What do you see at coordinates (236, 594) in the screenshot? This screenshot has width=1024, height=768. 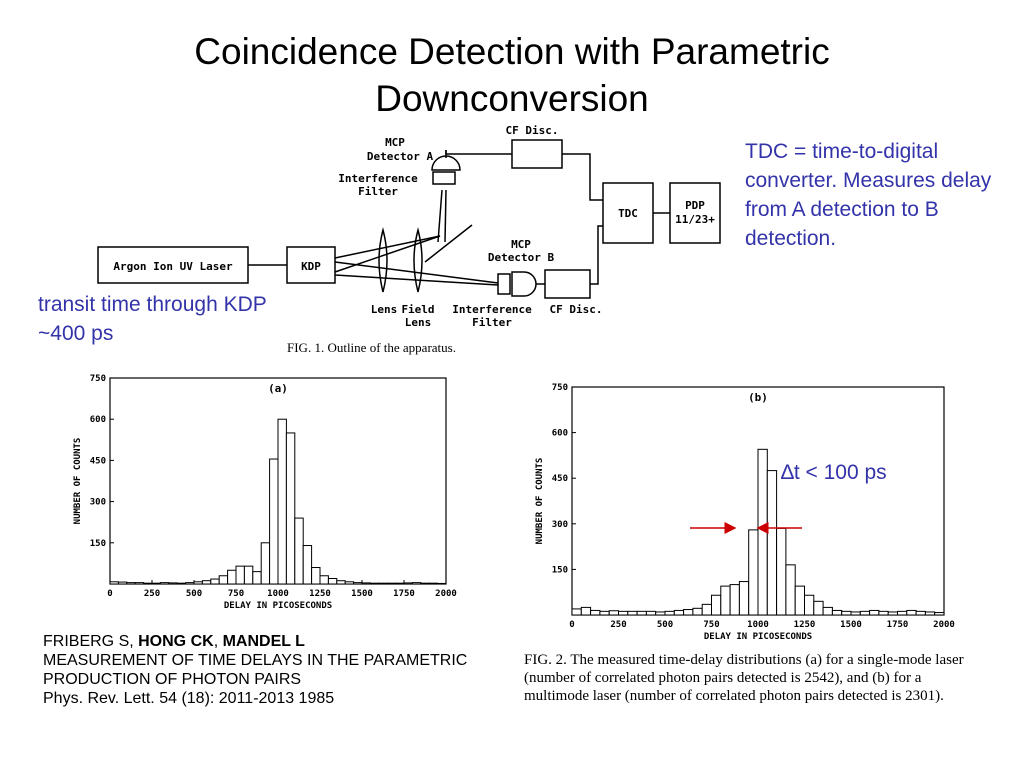 I see `x-tick-label: 750` at bounding box center [236, 594].